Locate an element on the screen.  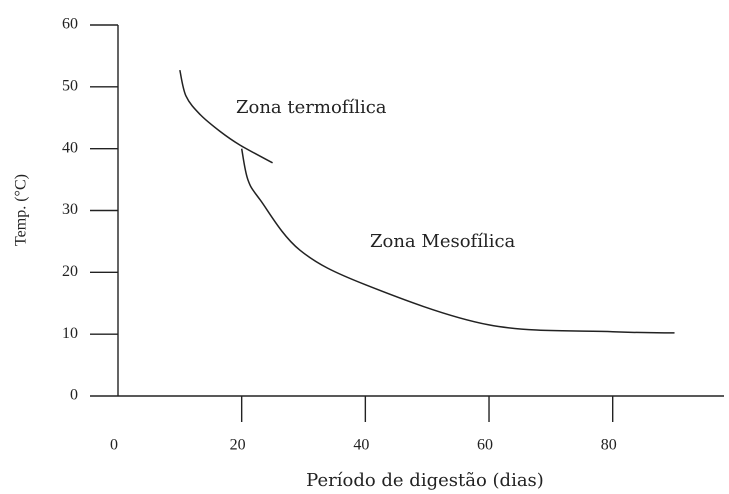
y-tick-label: 40 is located at coordinates (70, 147).